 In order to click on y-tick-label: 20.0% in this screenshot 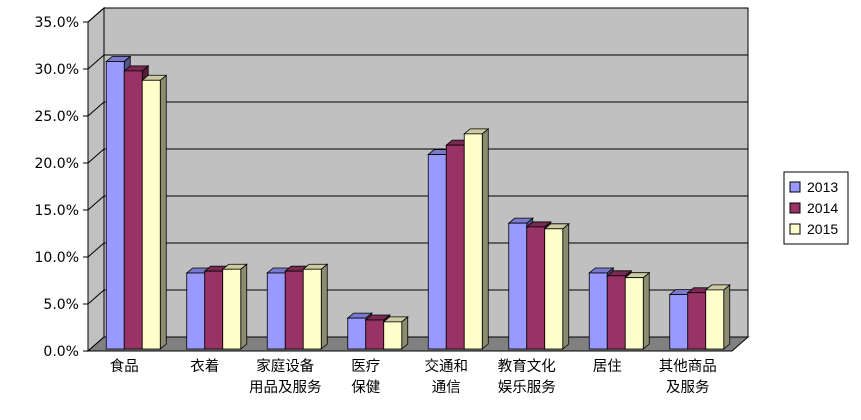, I will do `click(57, 164)`.